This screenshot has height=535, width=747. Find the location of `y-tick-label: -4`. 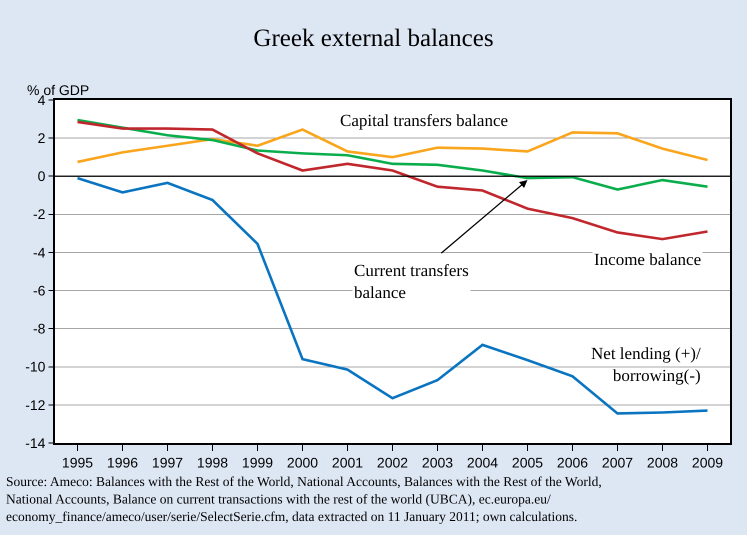

y-tick-label: -4 is located at coordinates (39, 252).